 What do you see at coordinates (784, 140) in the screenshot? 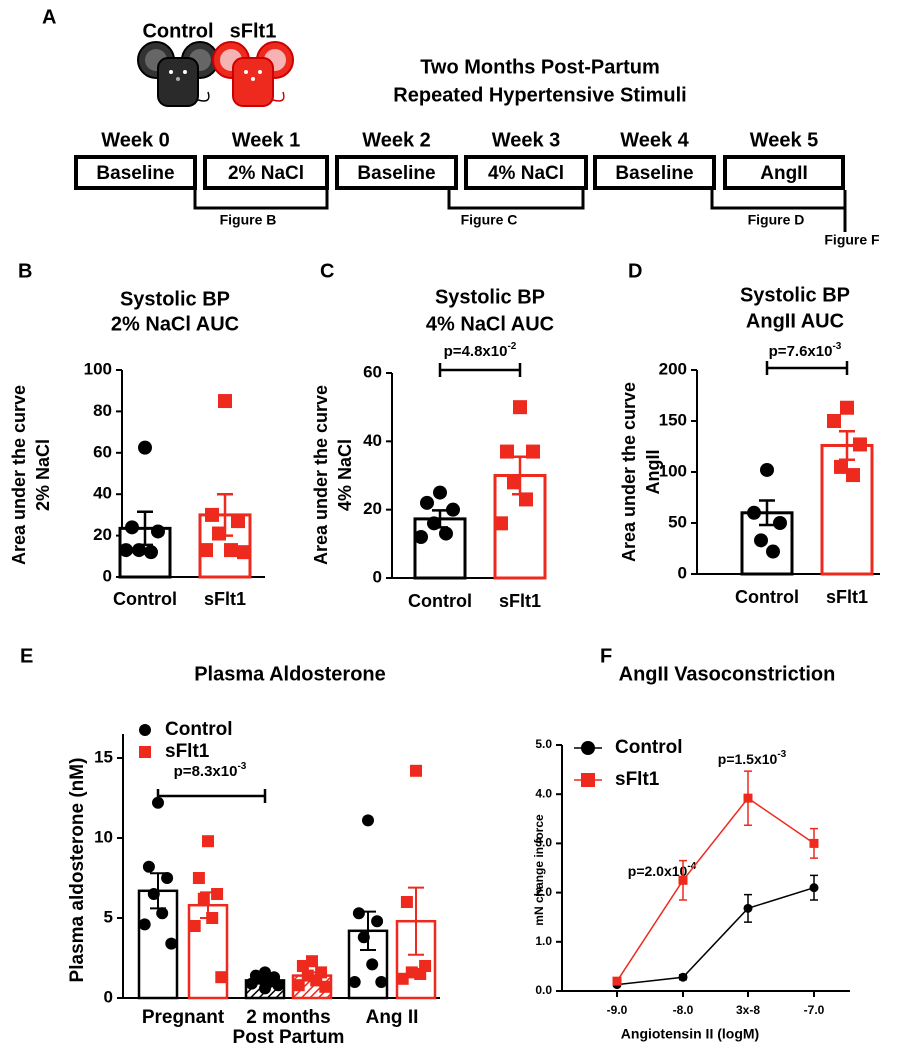
I see `week-label: Week 5` at bounding box center [784, 140].